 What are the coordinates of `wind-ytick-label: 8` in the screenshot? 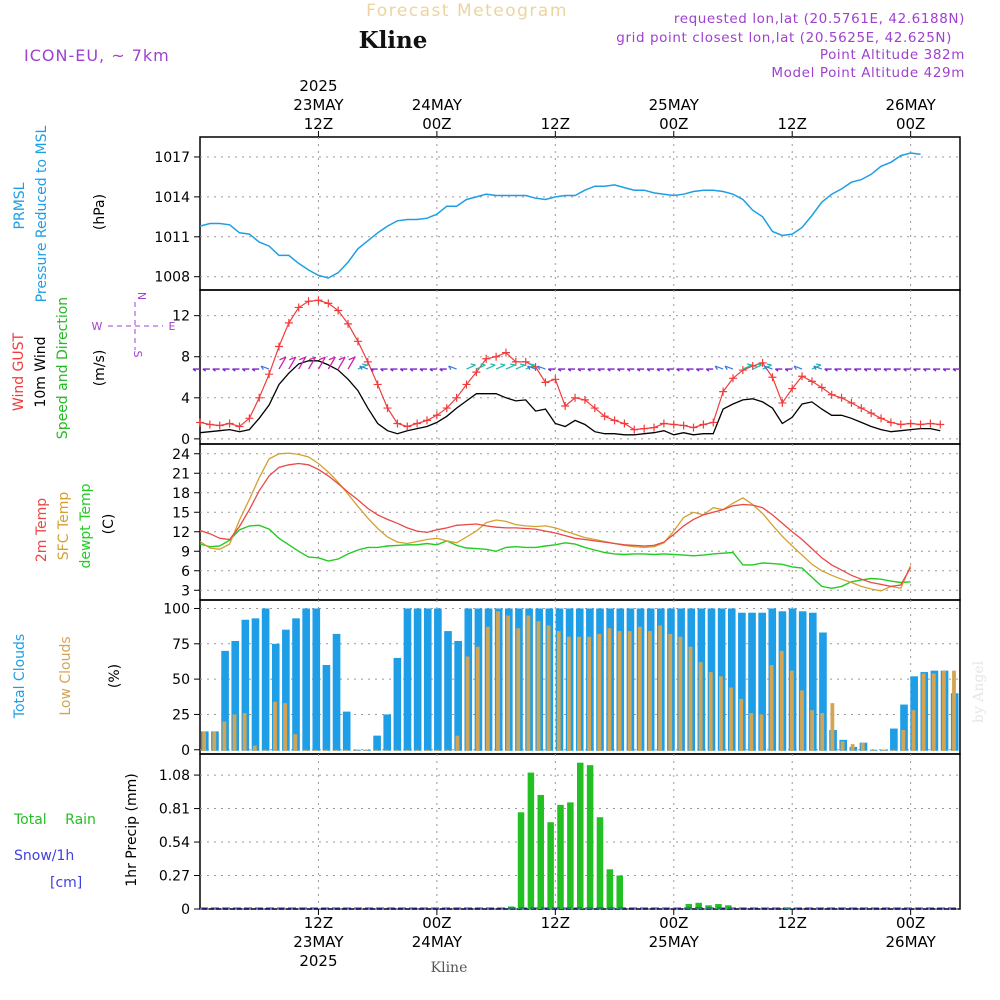 It's located at (185, 358).